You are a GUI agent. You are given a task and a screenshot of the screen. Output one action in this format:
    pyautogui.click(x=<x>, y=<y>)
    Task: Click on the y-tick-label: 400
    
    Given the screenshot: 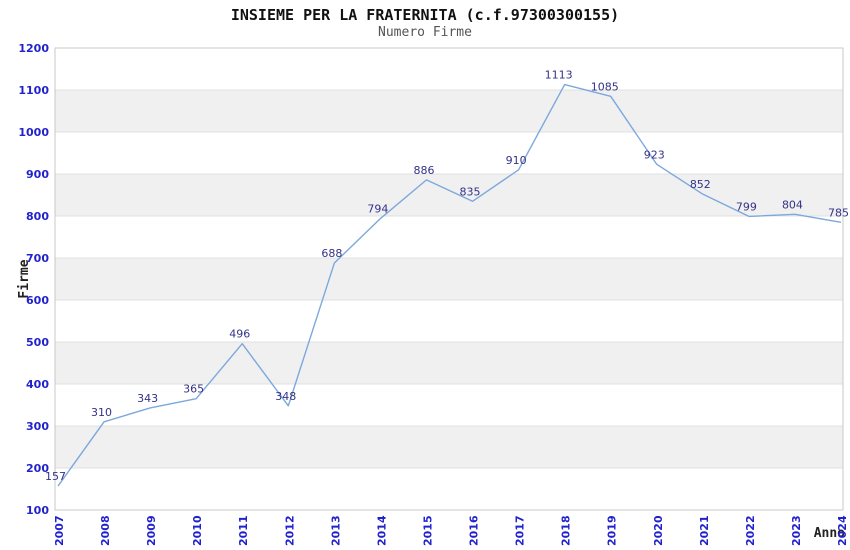 What is the action you would take?
    pyautogui.click(x=37, y=384)
    